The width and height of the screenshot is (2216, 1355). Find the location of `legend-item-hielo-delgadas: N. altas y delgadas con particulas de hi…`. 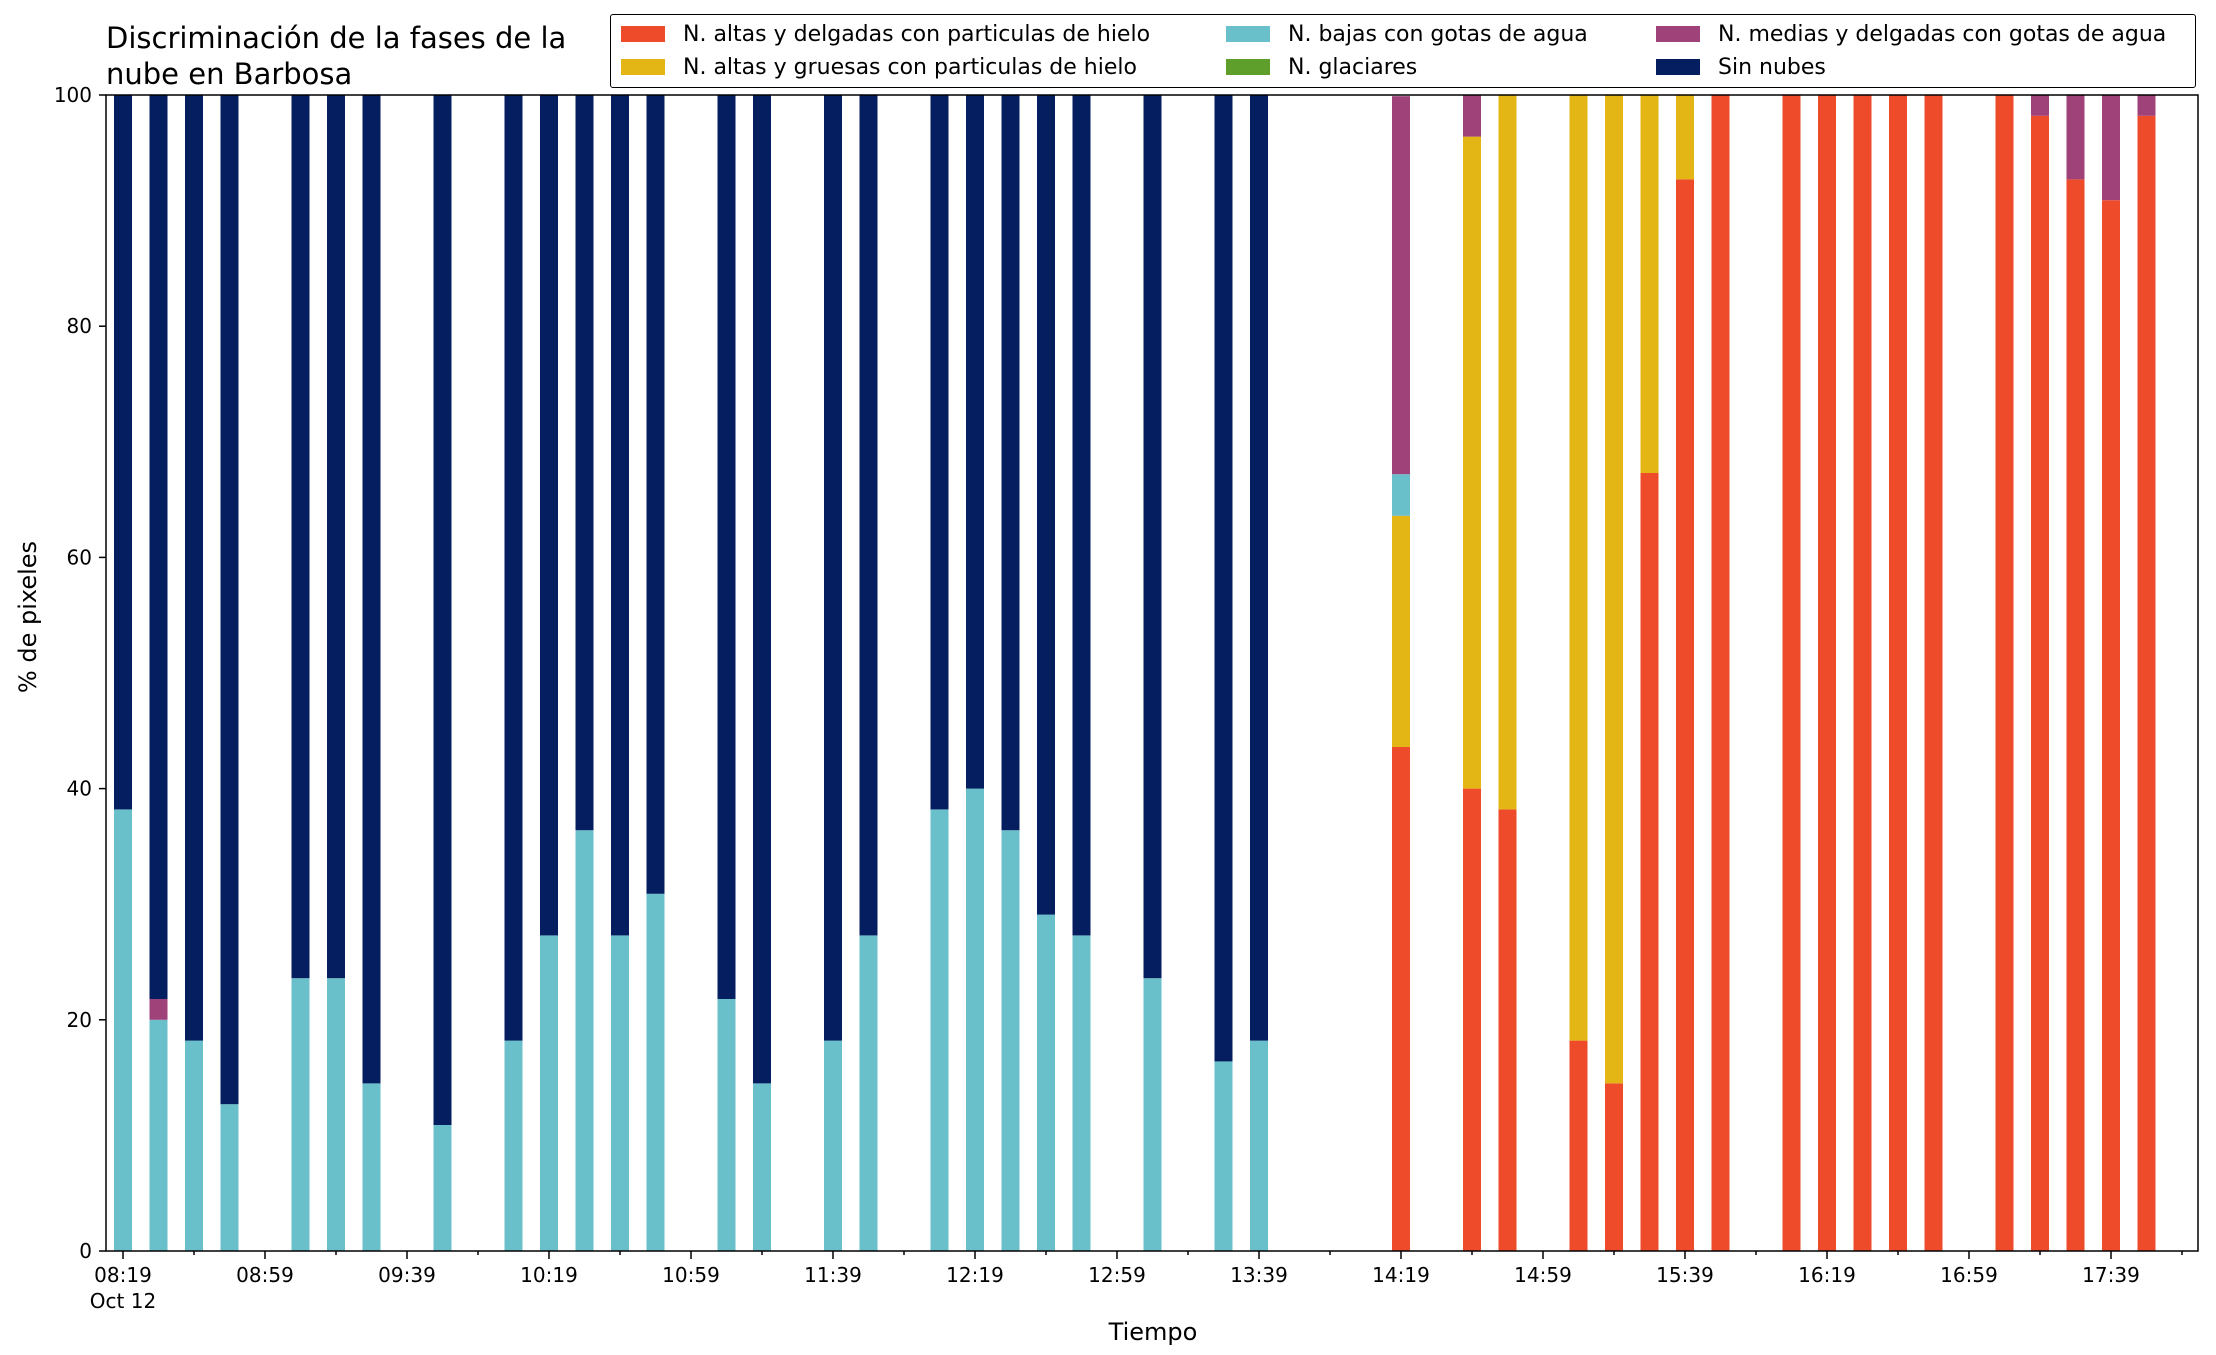

legend-item-hielo-delgadas: N. altas y delgadas con particulas de hi… is located at coordinates (885, 34).